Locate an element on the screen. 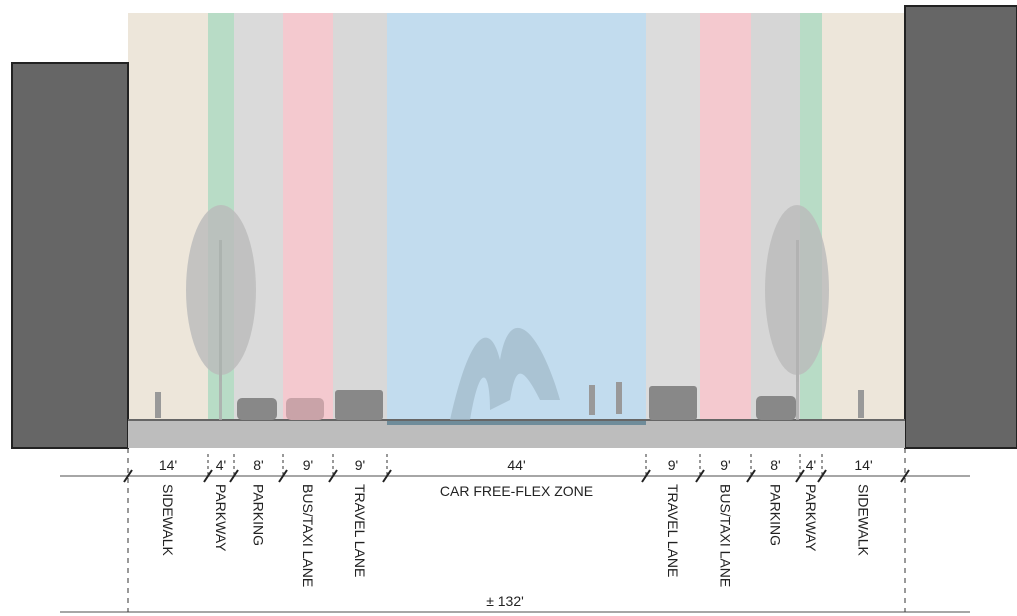 The height and width of the screenshot is (616, 1017). left-building is located at coordinates (70, 255).